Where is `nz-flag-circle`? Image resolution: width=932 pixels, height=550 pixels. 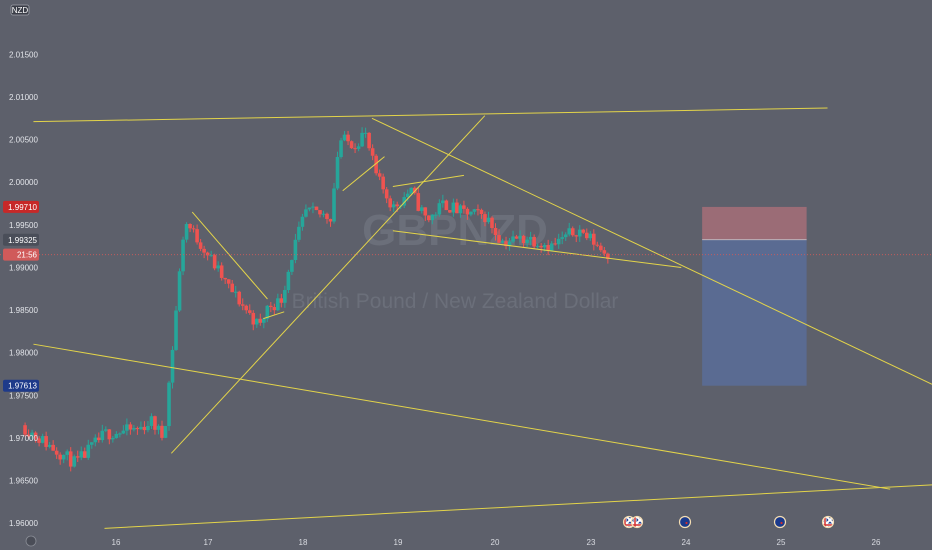 nz-flag-circle is located at coordinates (685, 522).